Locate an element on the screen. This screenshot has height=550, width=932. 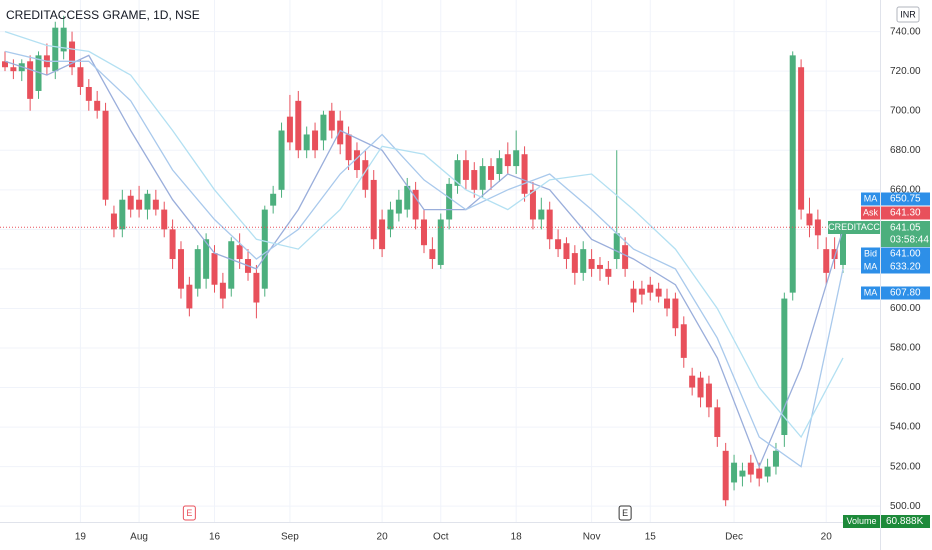
y-tick-label: 700.00 is located at coordinates (905, 110).